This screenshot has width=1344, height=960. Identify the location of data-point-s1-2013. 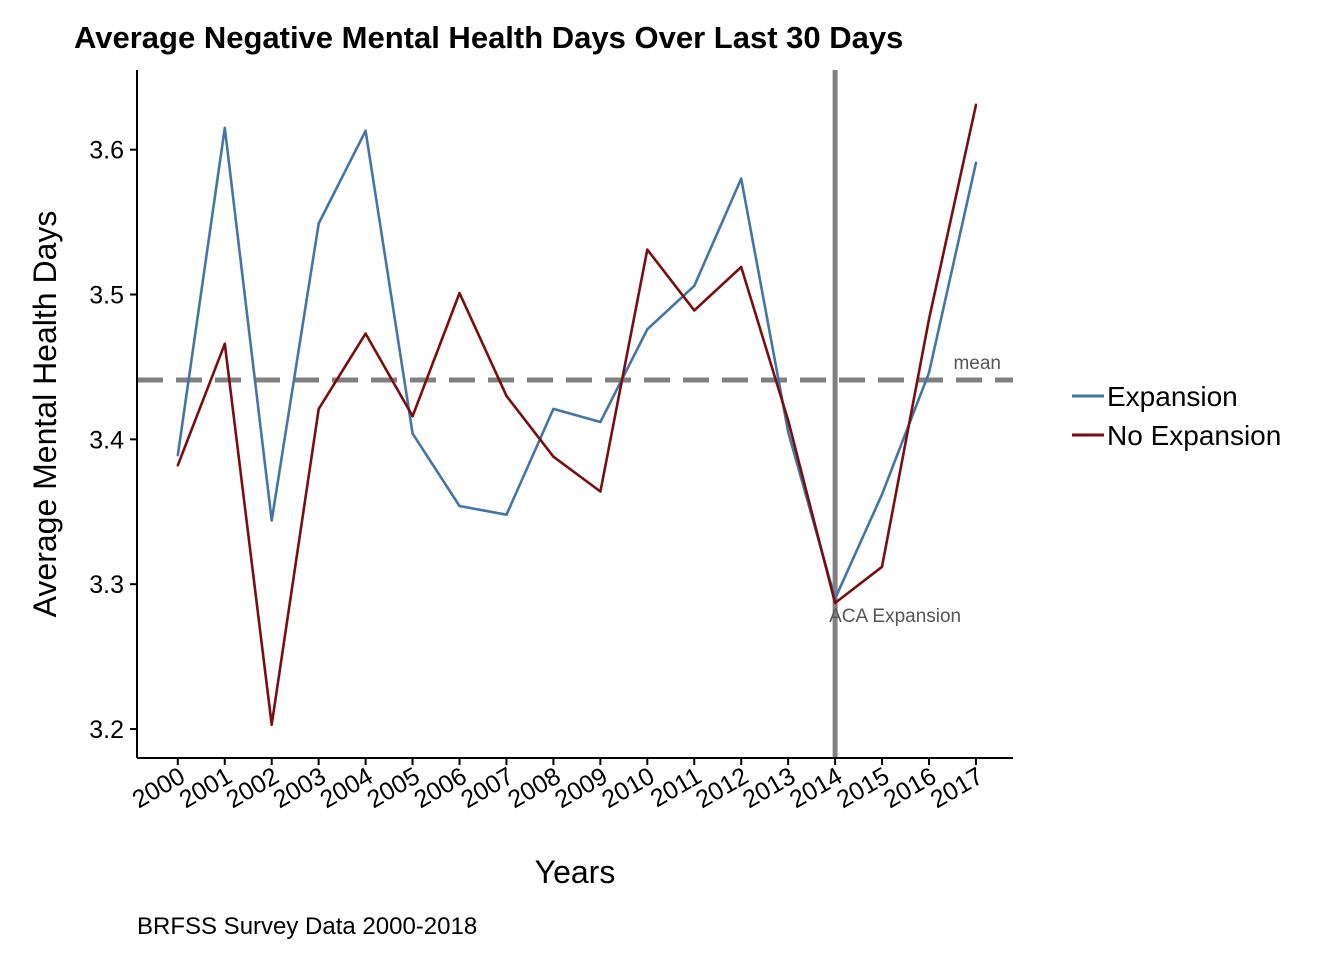
(788, 432).